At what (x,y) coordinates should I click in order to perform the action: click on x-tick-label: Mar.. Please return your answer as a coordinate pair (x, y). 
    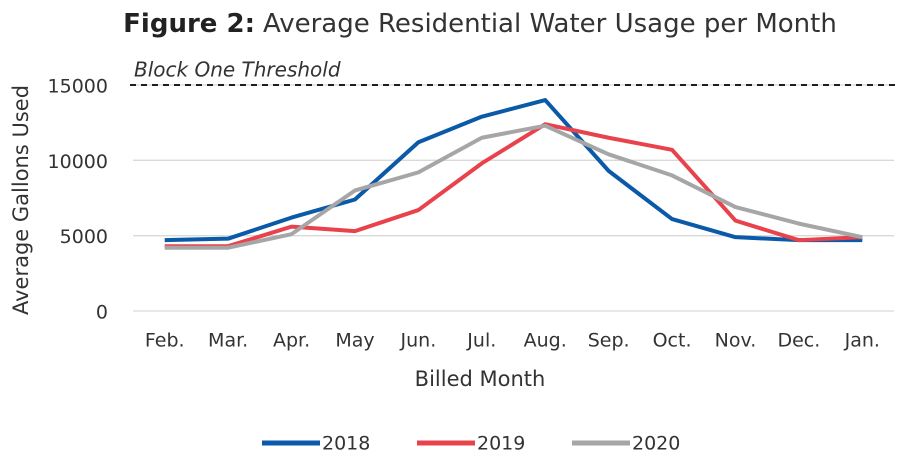
    Looking at the image, I should click on (228, 341).